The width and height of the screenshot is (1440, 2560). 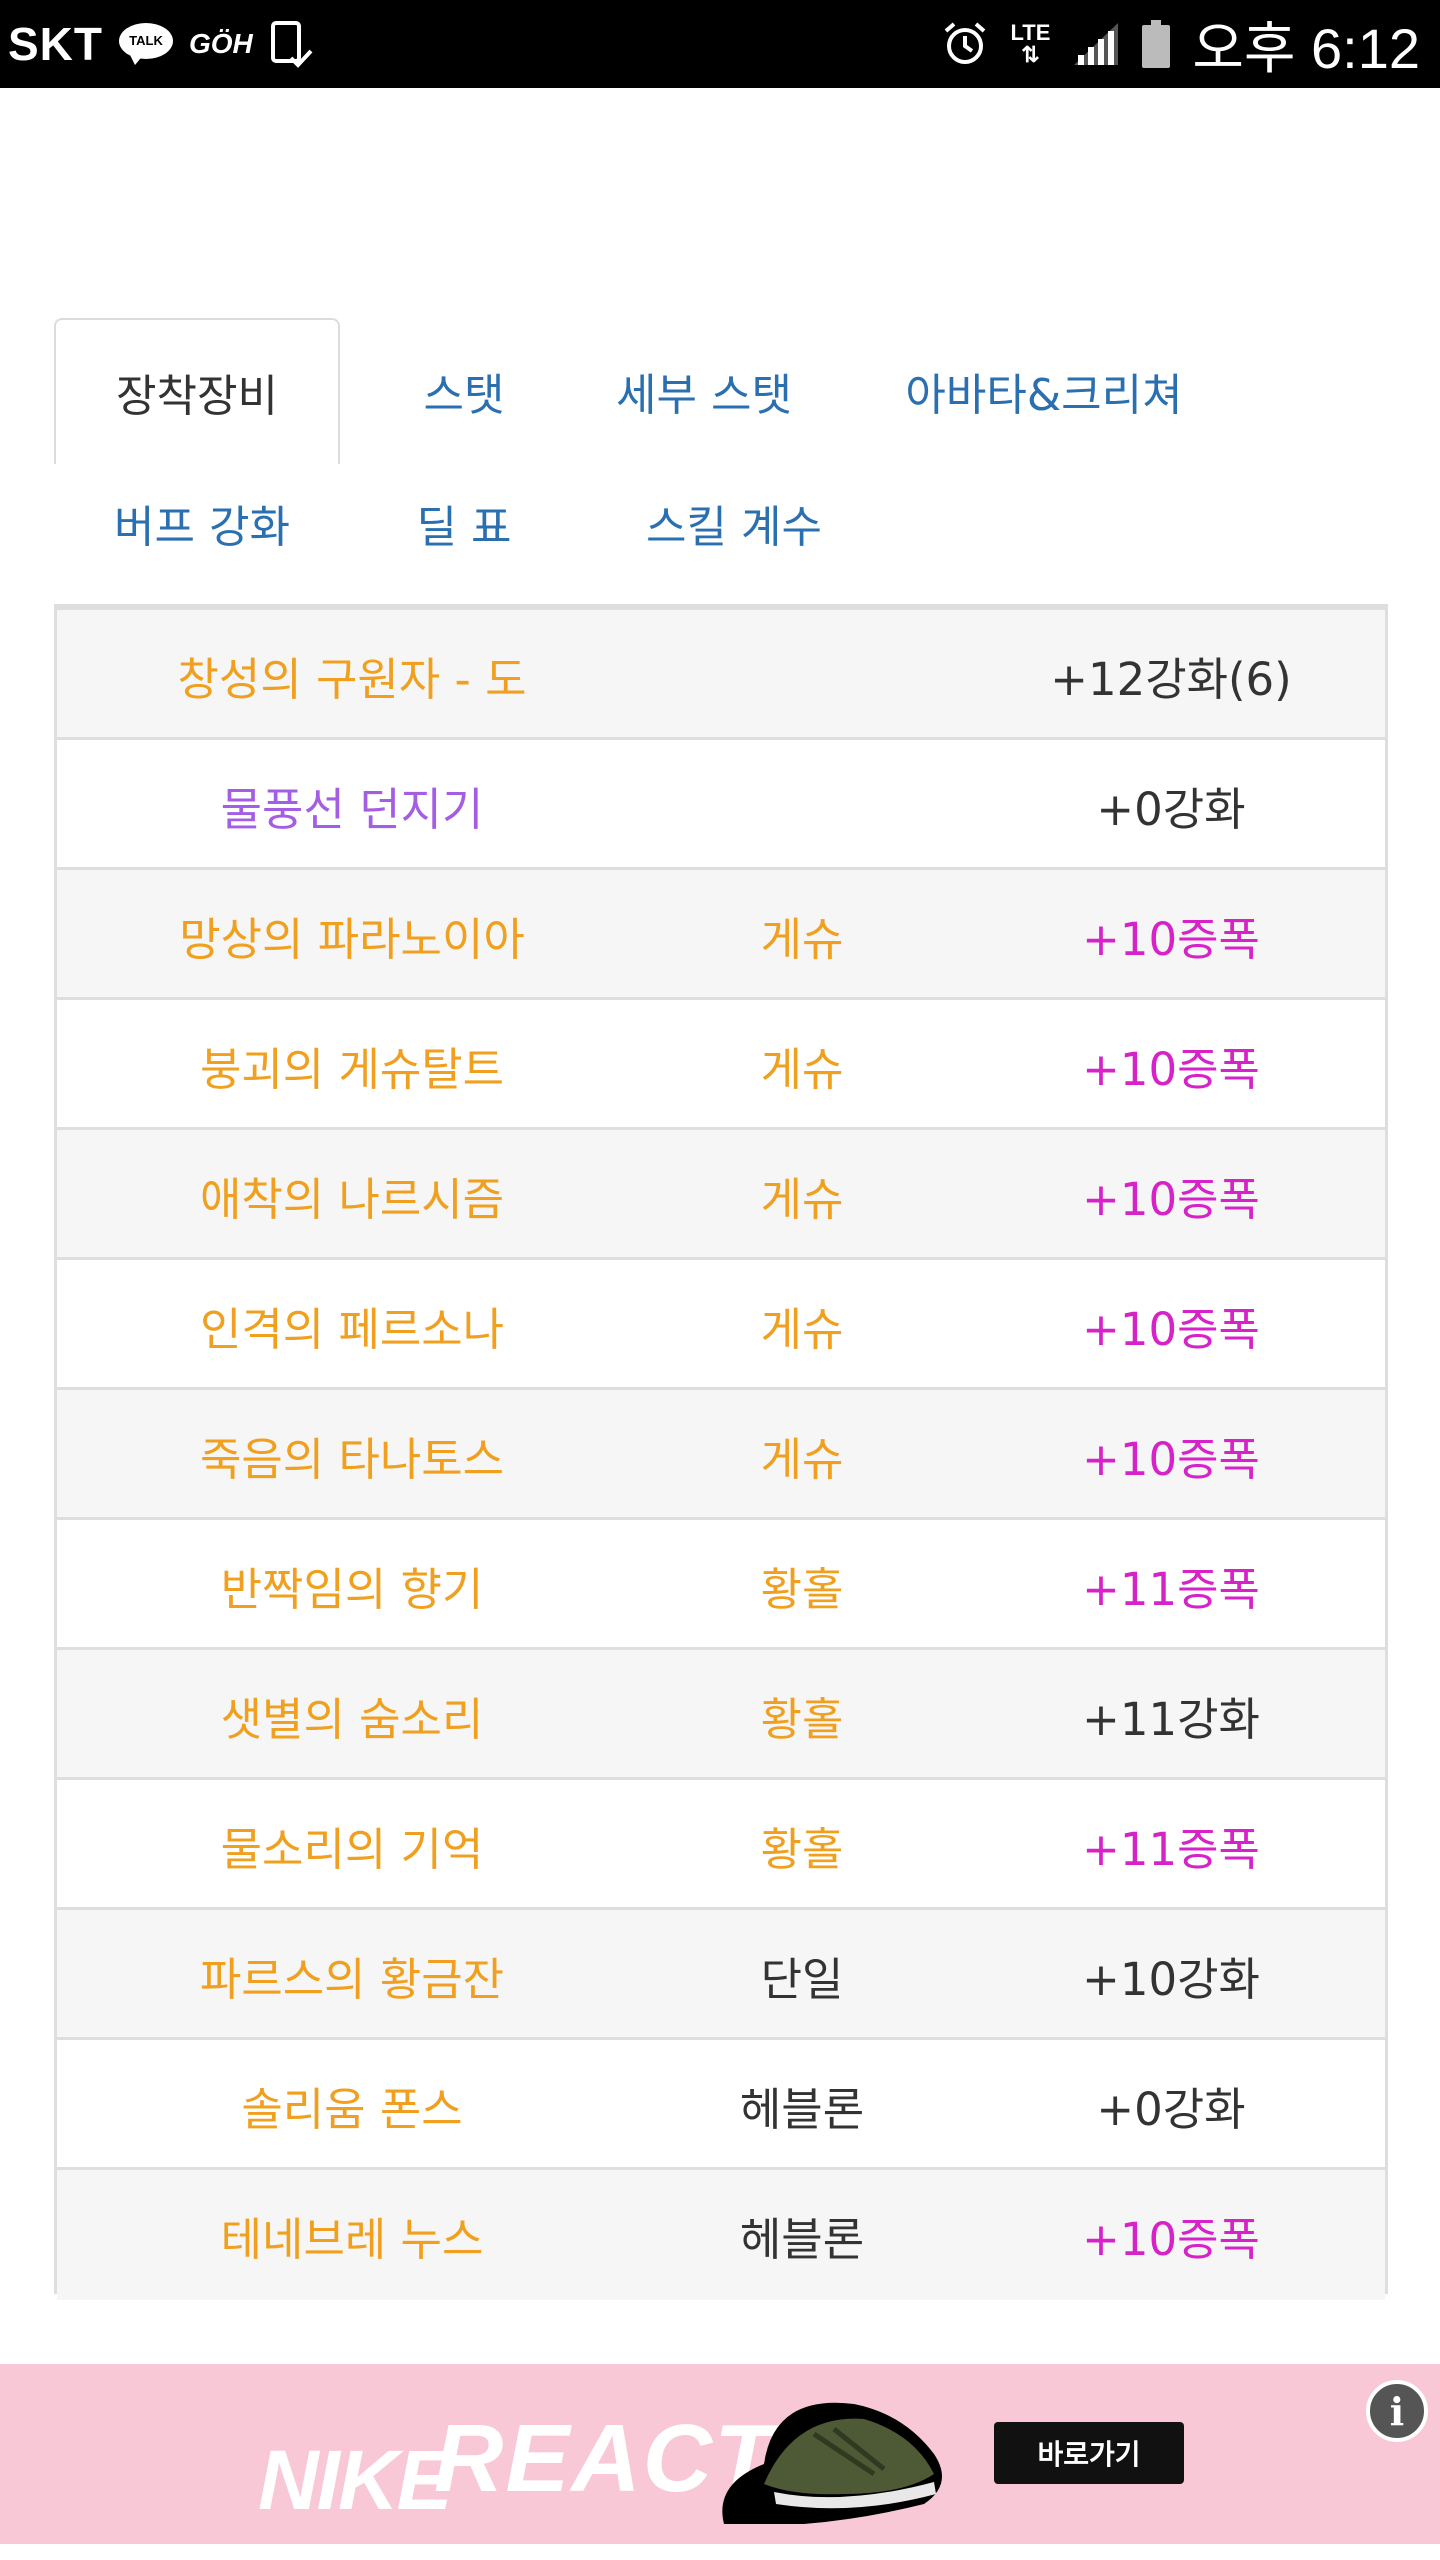 I want to click on table-row: 인격의 페르소나 게슈 +10증폭, so click(x=721, y=1325).